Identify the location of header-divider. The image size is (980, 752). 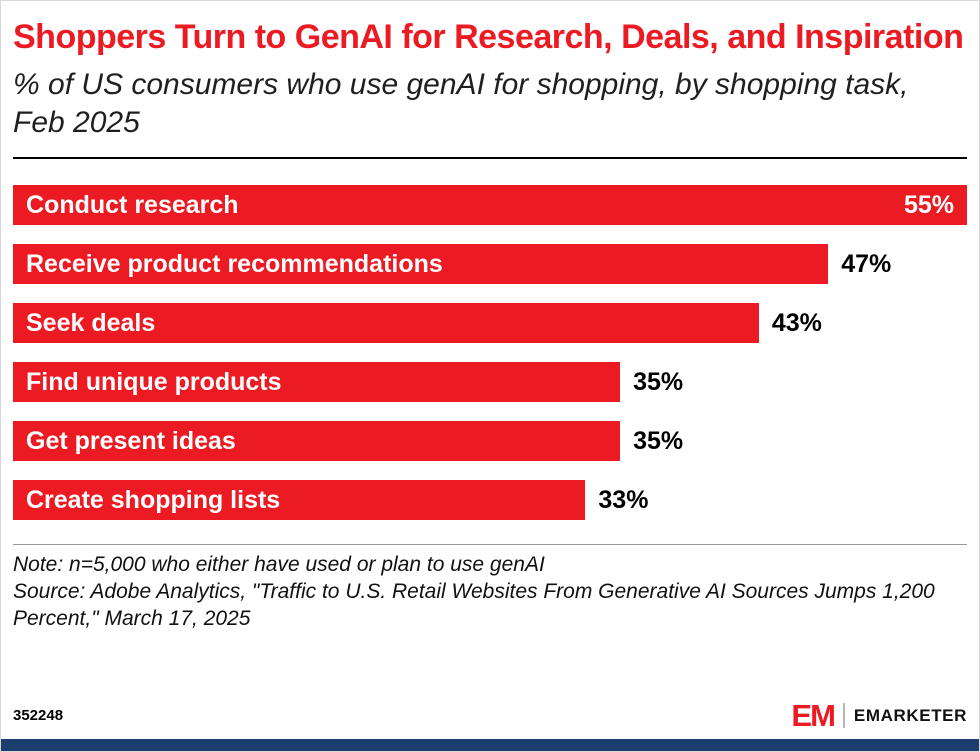
(490, 158).